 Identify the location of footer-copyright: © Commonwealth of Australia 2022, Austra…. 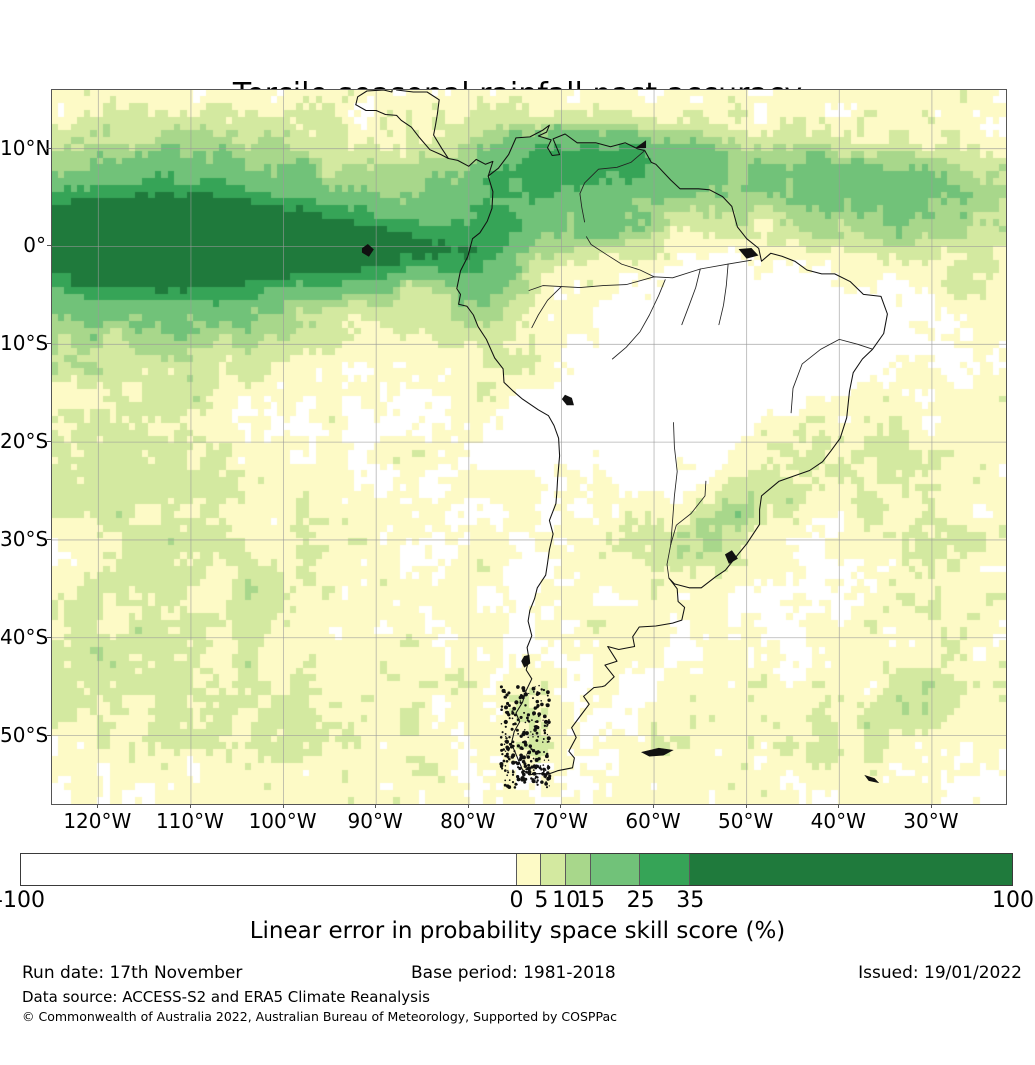
(319, 1016).